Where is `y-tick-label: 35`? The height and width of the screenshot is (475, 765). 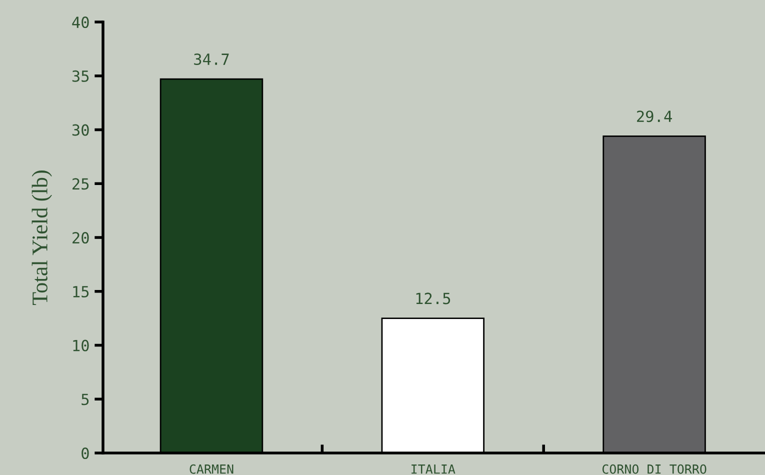 y-tick-label: 35 is located at coordinates (80, 76).